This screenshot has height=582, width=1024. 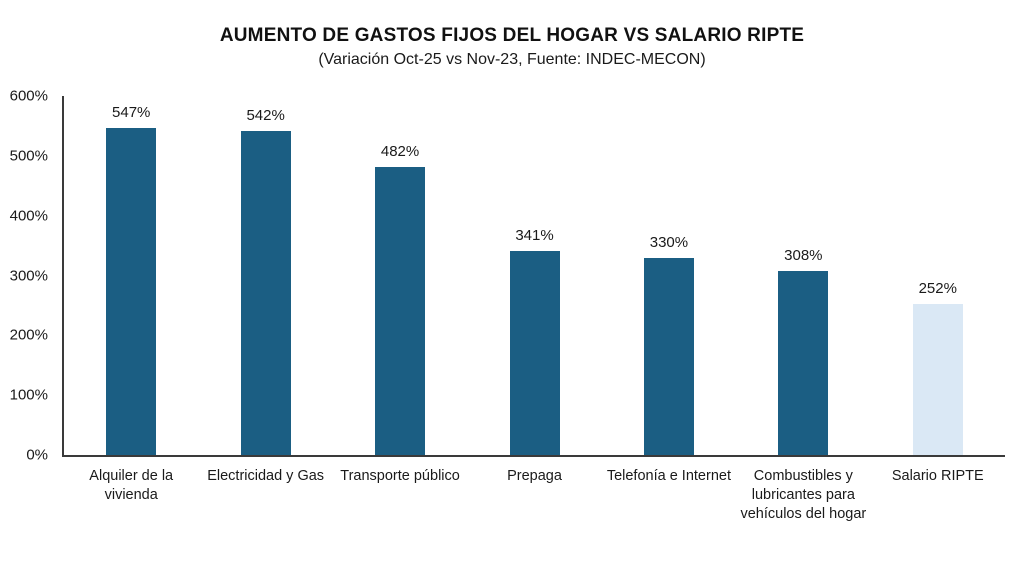 I want to click on bar-value-label: 547%, so click(x=131, y=112).